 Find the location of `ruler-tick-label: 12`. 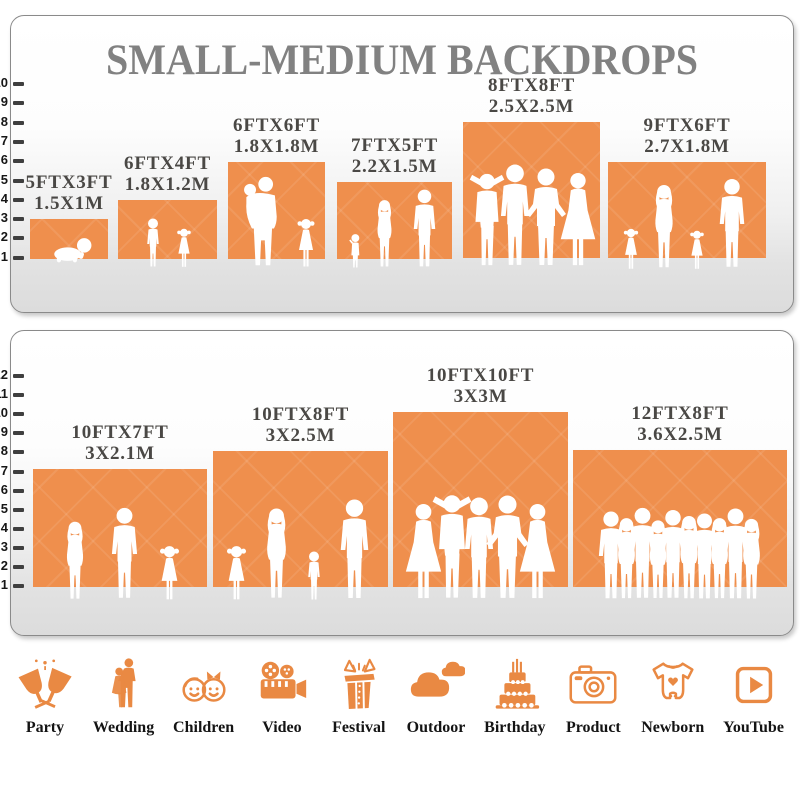

ruler-tick-label: 12 is located at coordinates (4, 374).